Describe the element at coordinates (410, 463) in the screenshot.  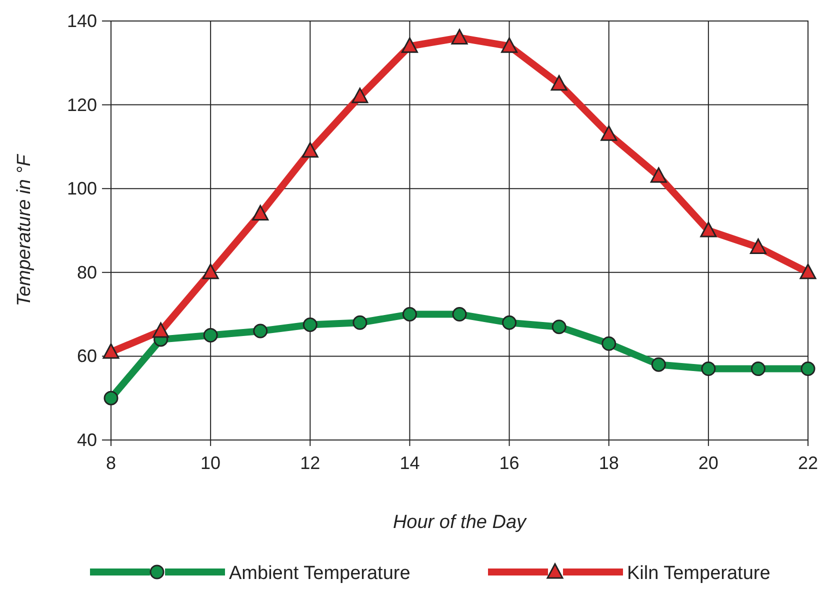
I see `x-tick-label: 14` at that location.